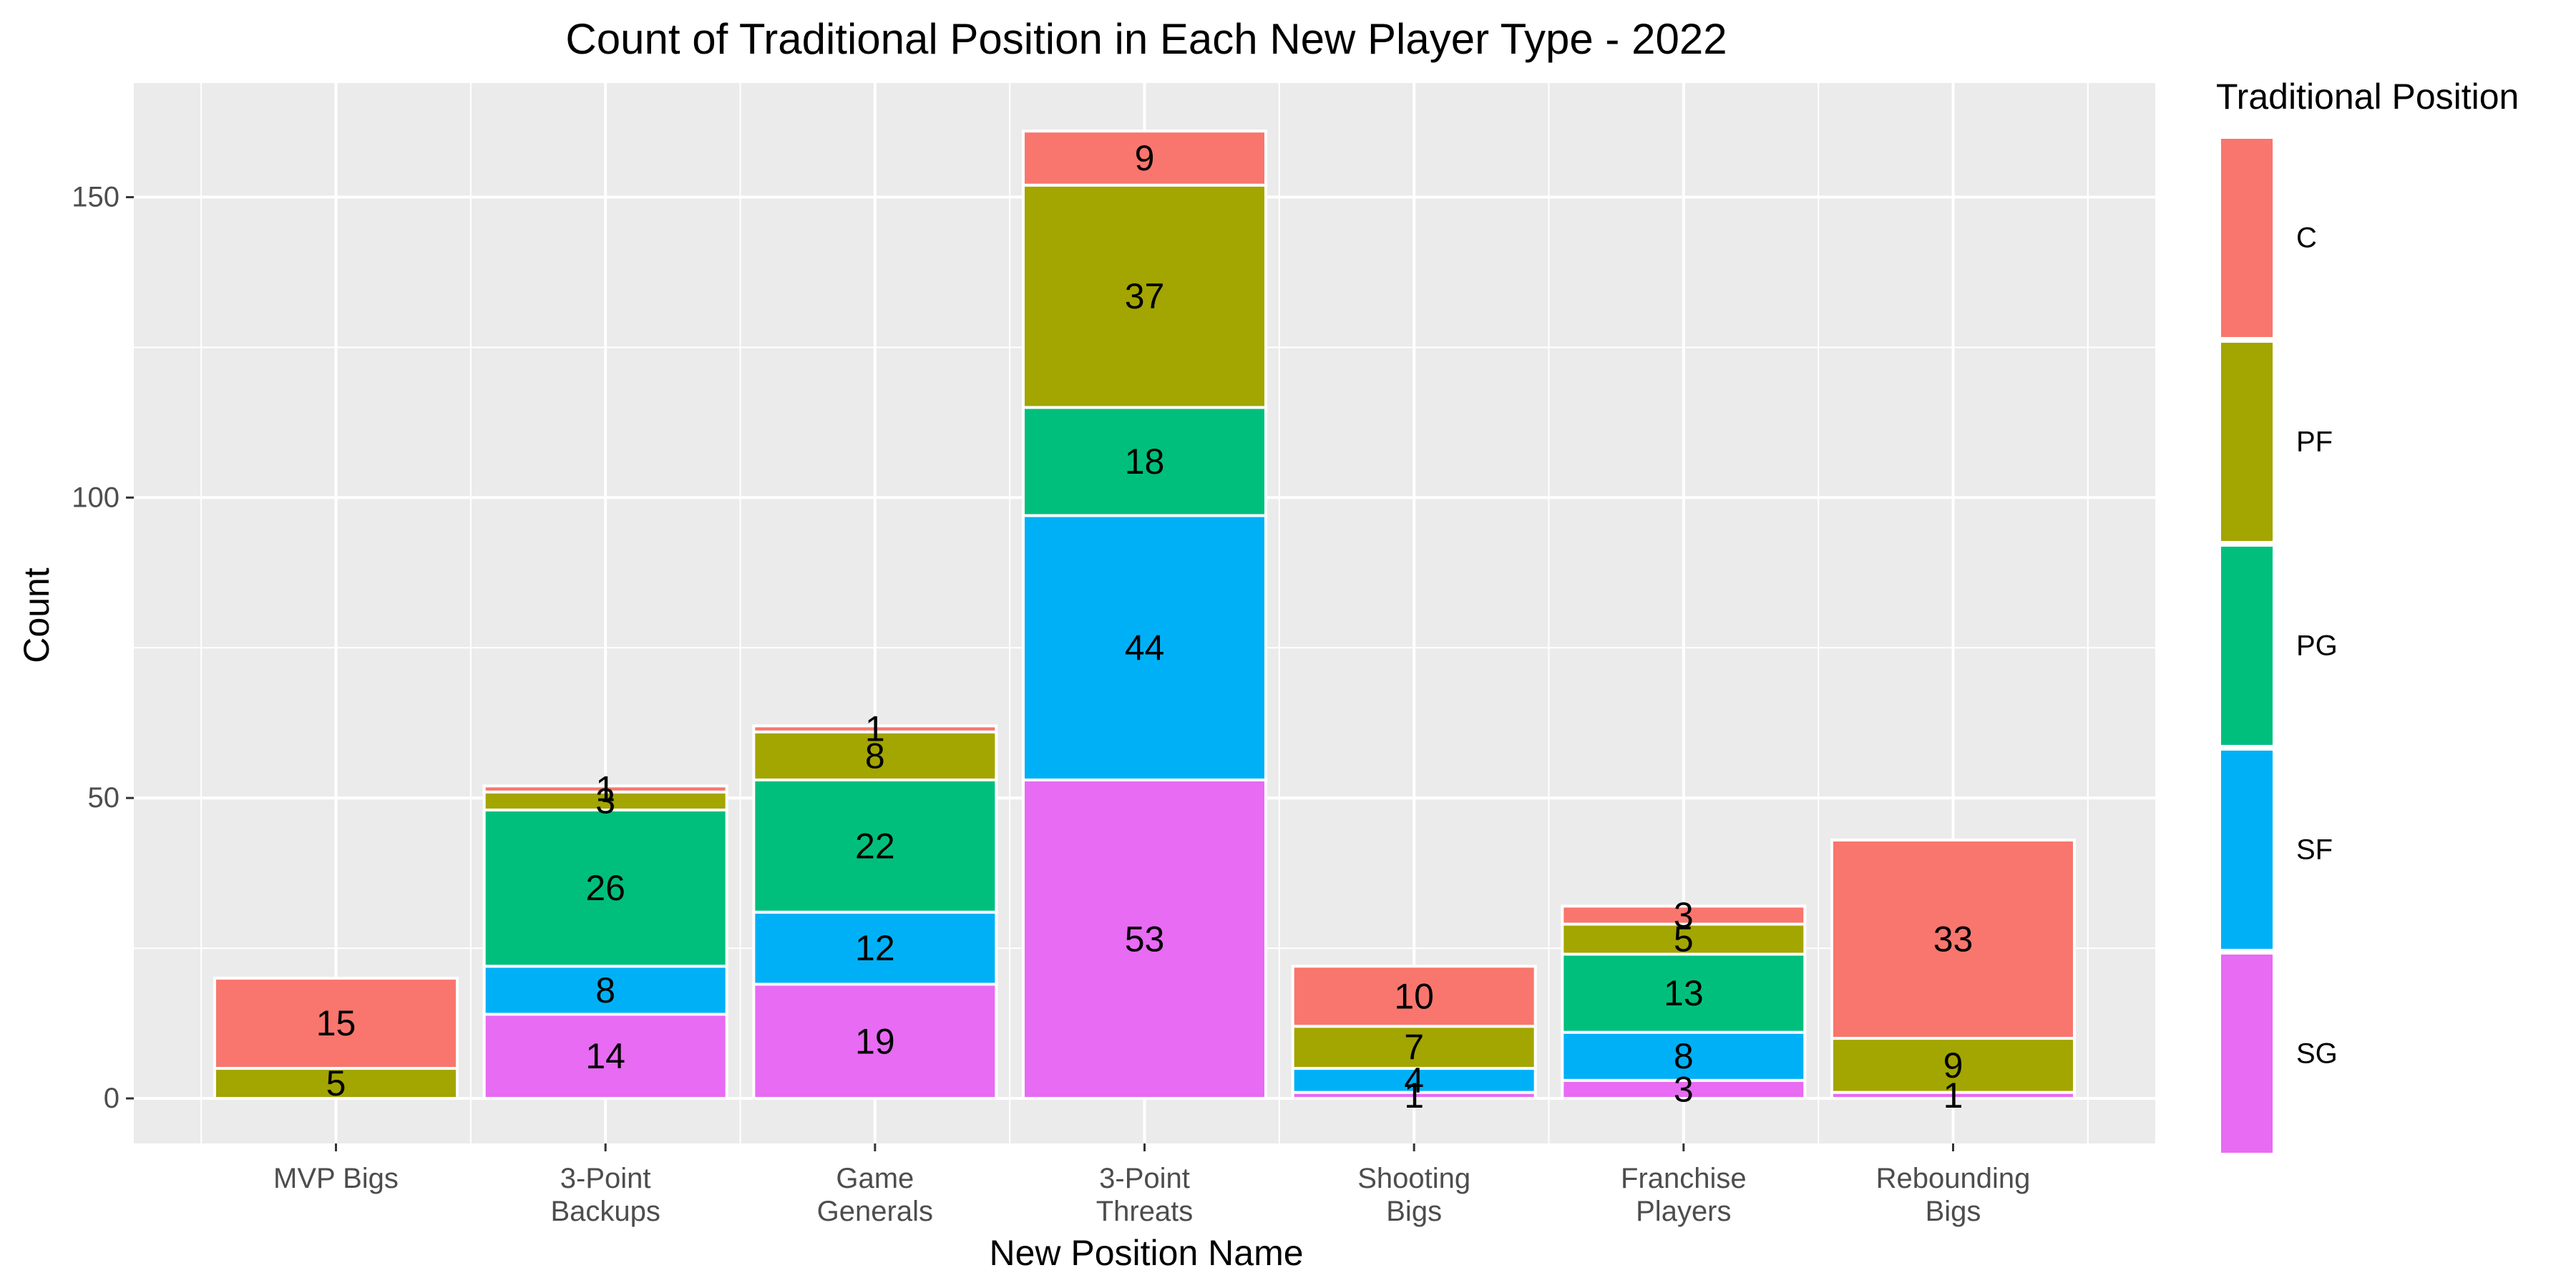 The height and width of the screenshot is (1288, 2576). I want to click on x-tick-label: Game Generals, so click(875, 1195).